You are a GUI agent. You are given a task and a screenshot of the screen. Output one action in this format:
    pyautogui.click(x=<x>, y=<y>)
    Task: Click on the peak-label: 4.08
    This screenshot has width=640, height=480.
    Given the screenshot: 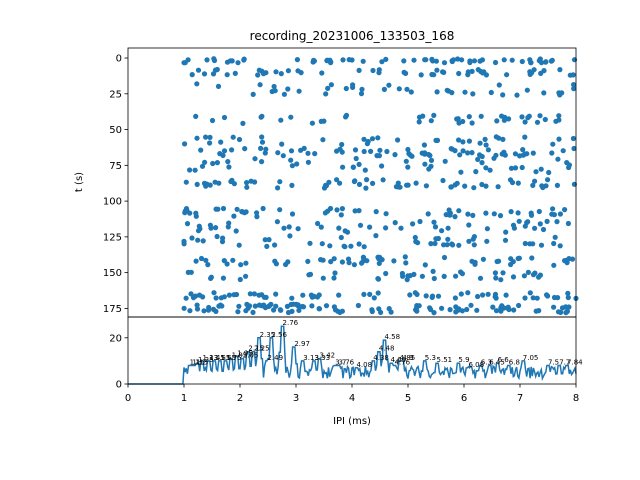 What is the action you would take?
    pyautogui.click(x=364, y=365)
    